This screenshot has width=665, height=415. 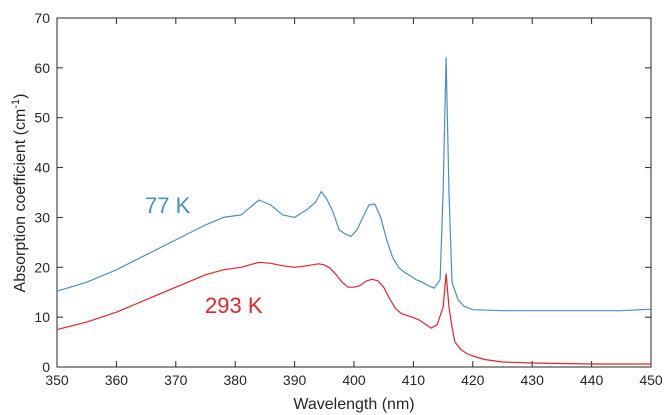 What do you see at coordinates (533, 380) in the screenshot?
I see `x-tick-label: 430` at bounding box center [533, 380].